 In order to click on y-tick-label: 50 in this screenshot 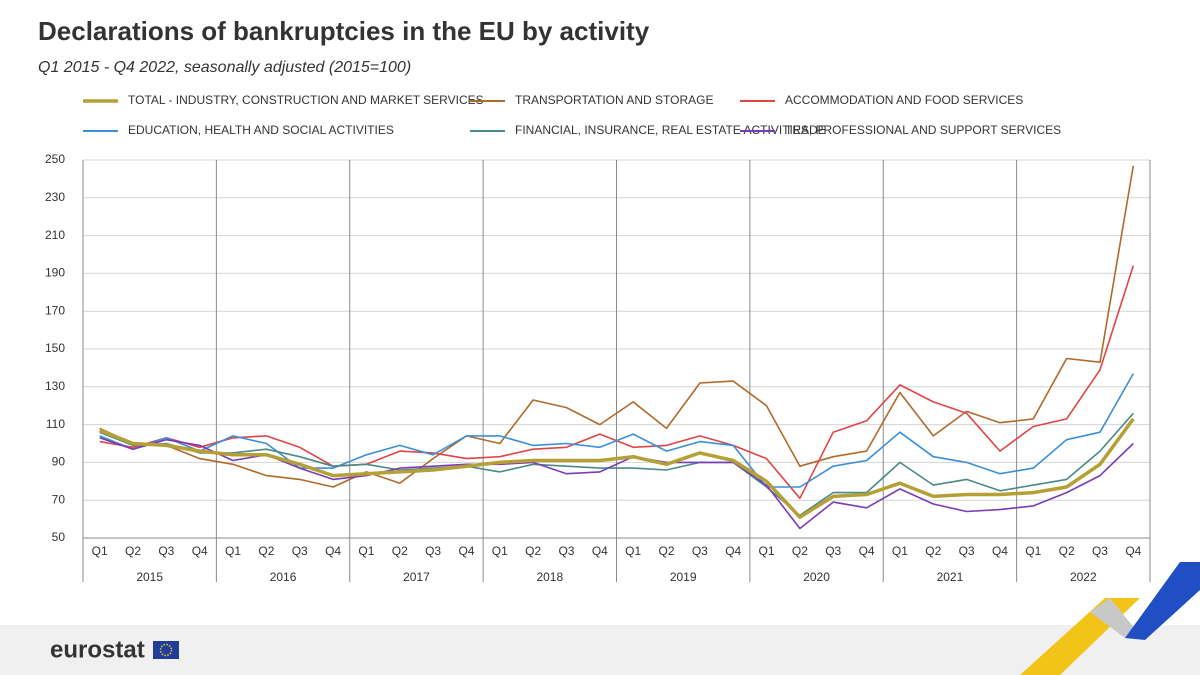, I will do `click(59, 537)`.